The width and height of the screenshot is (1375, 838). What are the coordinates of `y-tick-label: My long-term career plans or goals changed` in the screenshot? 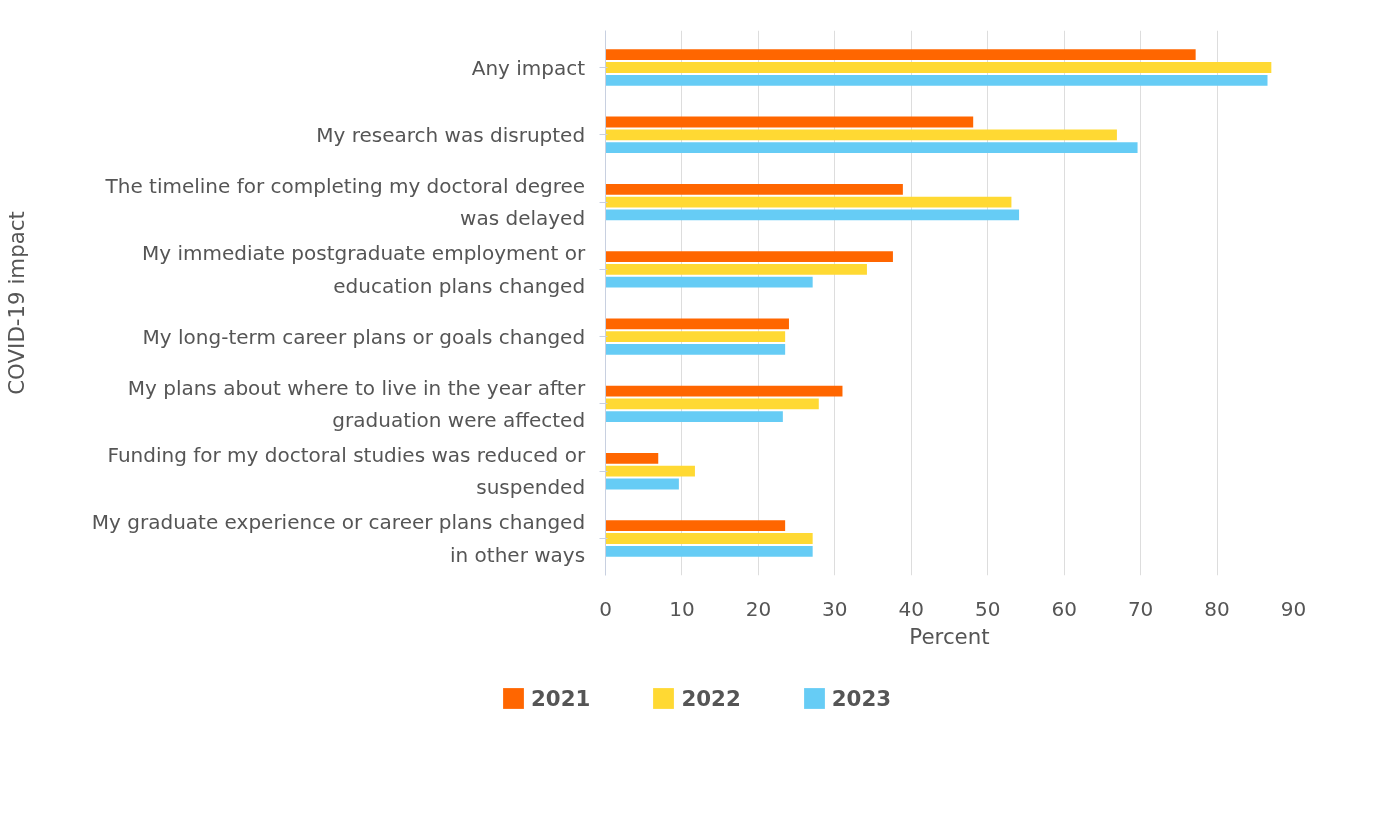 It's located at (364, 336).